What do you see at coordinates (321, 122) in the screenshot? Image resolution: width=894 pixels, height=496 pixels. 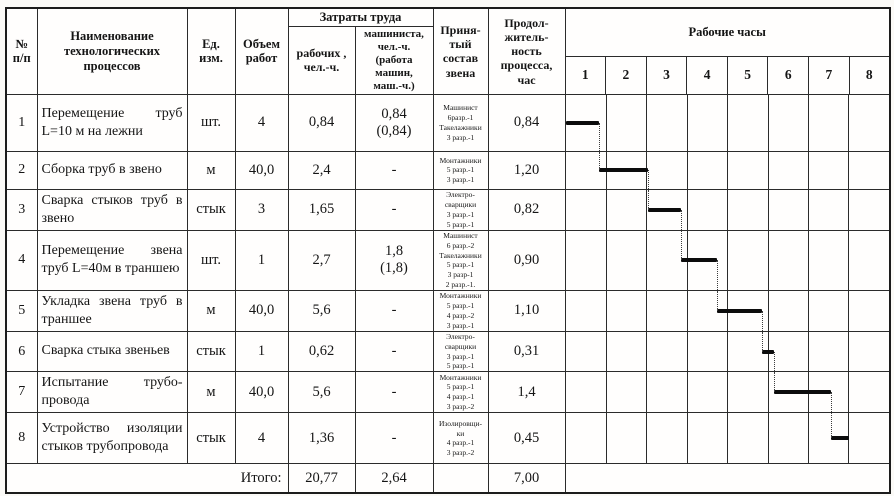 I see `workers-labor-cell: 0,84` at bounding box center [321, 122].